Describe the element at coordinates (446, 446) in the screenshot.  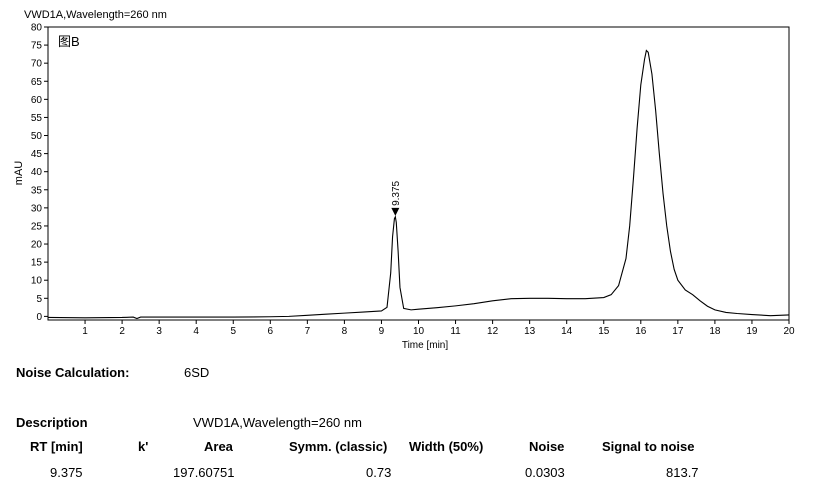
I see `header-width: Width (50%)` at that location.